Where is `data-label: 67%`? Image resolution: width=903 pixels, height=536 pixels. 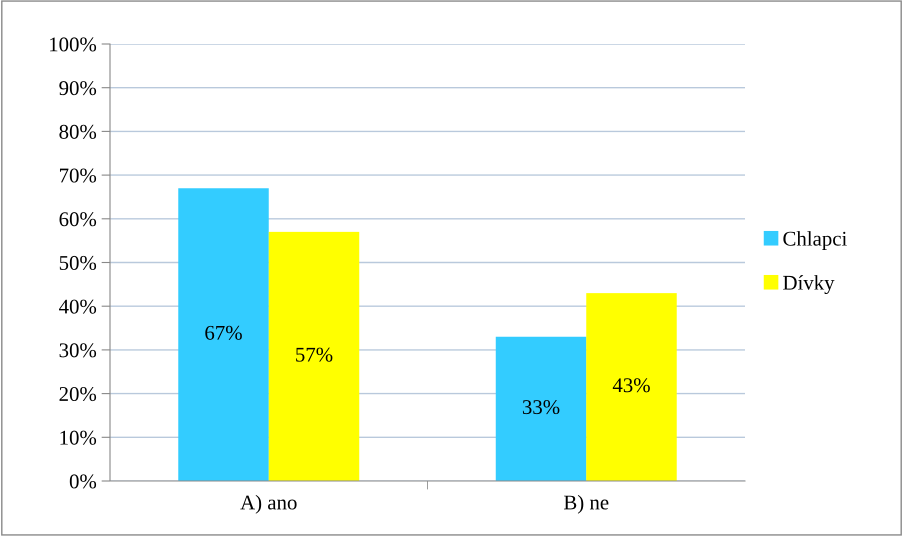
data-label: 67% is located at coordinates (223, 333).